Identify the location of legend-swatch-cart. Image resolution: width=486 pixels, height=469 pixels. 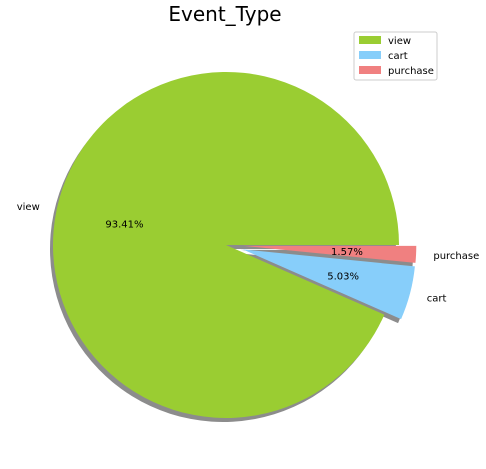
(370, 55).